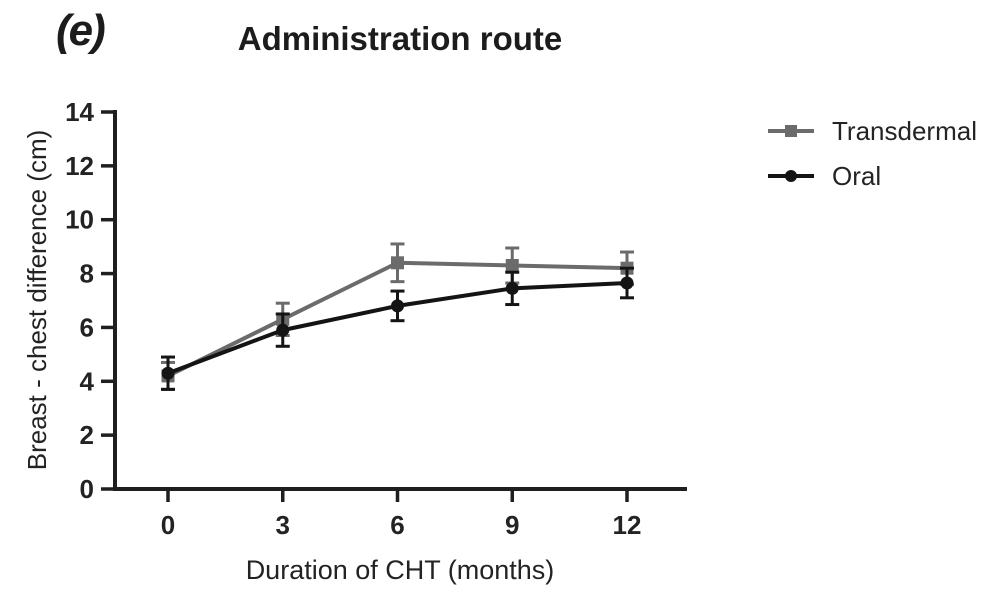 The image size is (1008, 613). I want to click on x-axis: 0 3 6 9 12 Duration of CHT (months), so click(400, 536).